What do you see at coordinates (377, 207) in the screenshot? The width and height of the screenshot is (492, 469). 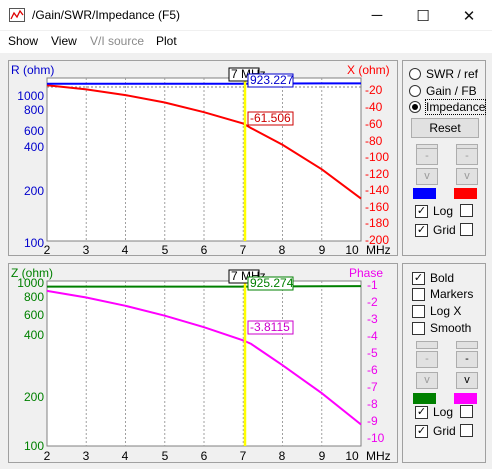 I see `x-tick: -160` at bounding box center [377, 207].